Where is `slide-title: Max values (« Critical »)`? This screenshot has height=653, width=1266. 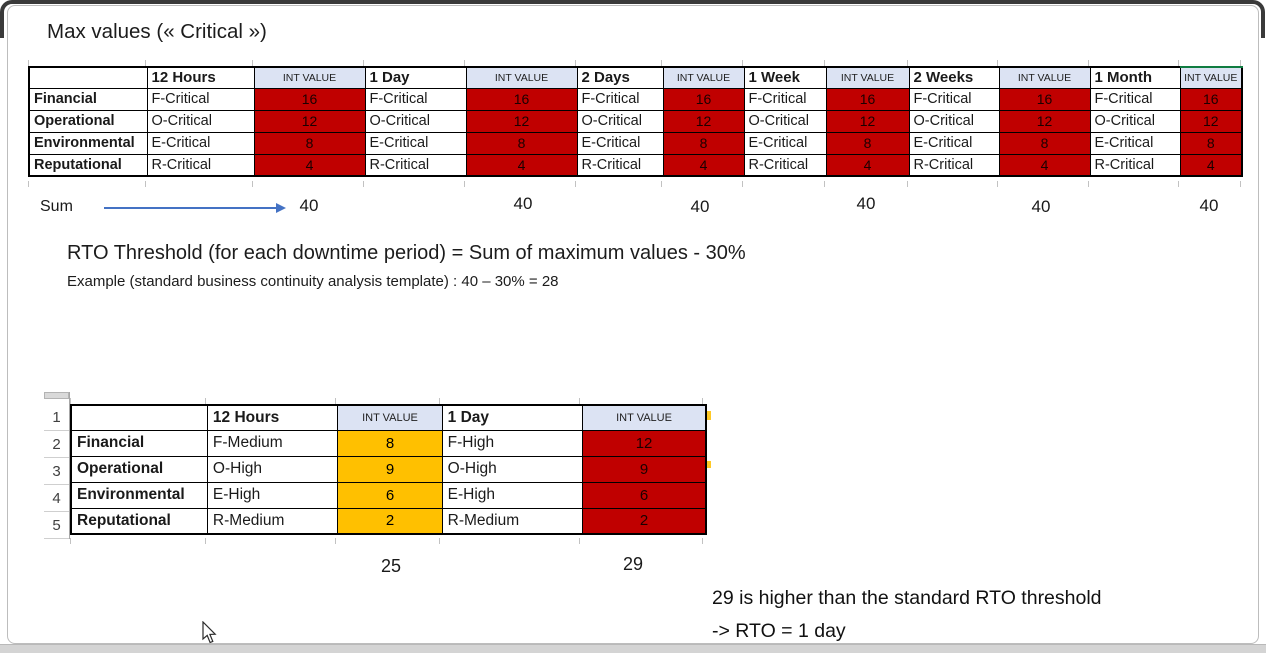
slide-title: Max values (« Critical ») is located at coordinates (157, 31).